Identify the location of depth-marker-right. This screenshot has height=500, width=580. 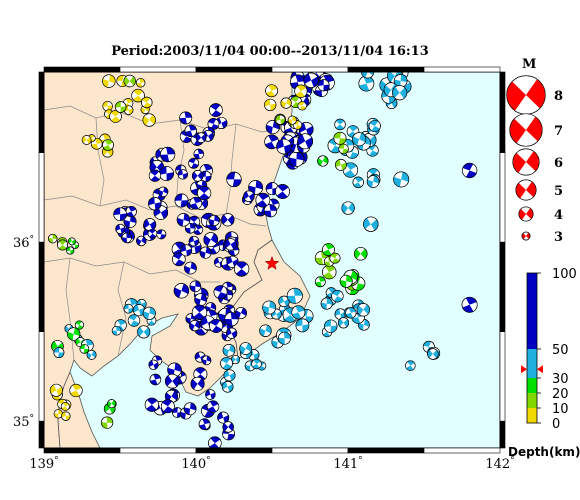
(540, 369).